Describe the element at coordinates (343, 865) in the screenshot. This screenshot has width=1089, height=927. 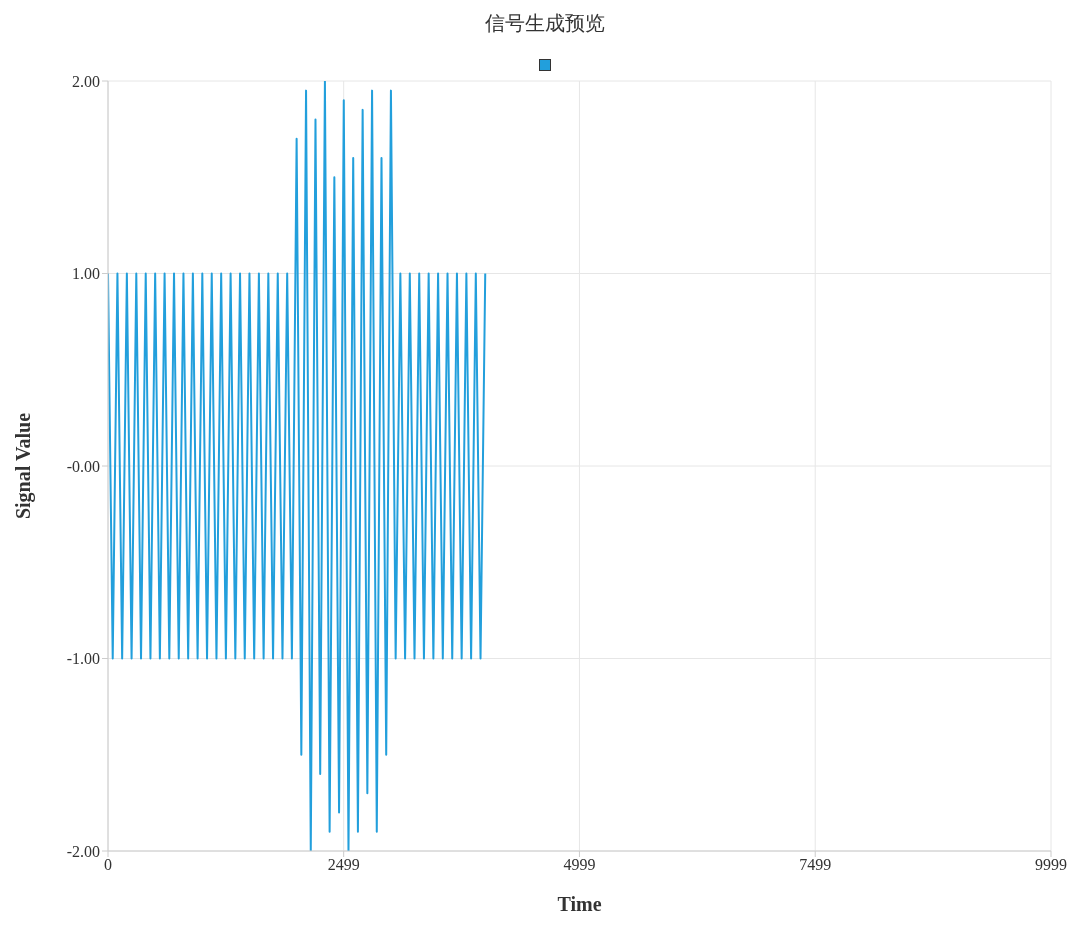
I see `x-tick-label: 2499` at that location.